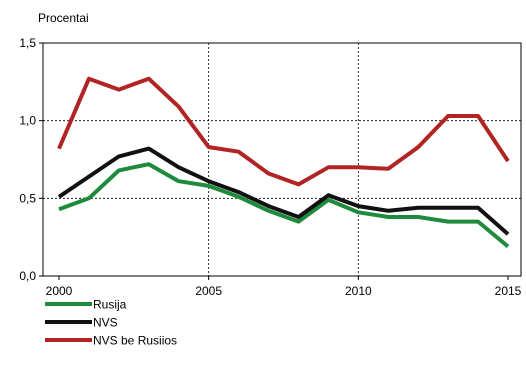 This screenshot has height=384, width=526. Describe the element at coordinates (208, 291) in the screenshot. I see `x-tick-label: 2005` at that location.